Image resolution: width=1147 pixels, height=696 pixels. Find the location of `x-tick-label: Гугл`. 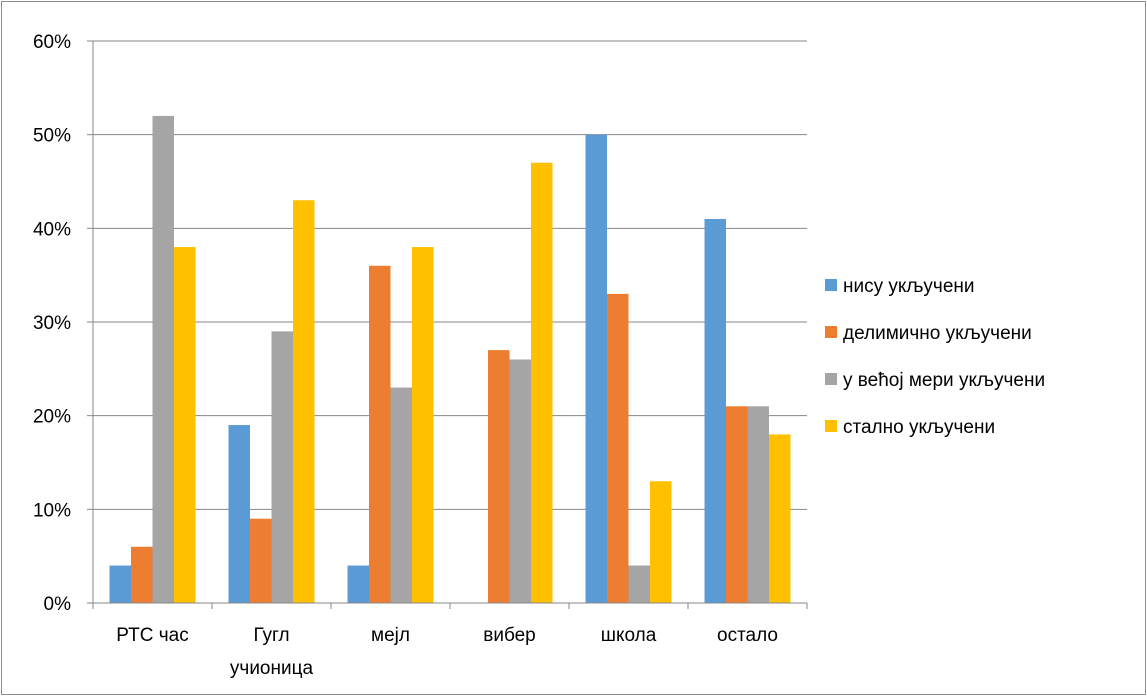

x-tick-label: Гугл is located at coordinates (271, 635).